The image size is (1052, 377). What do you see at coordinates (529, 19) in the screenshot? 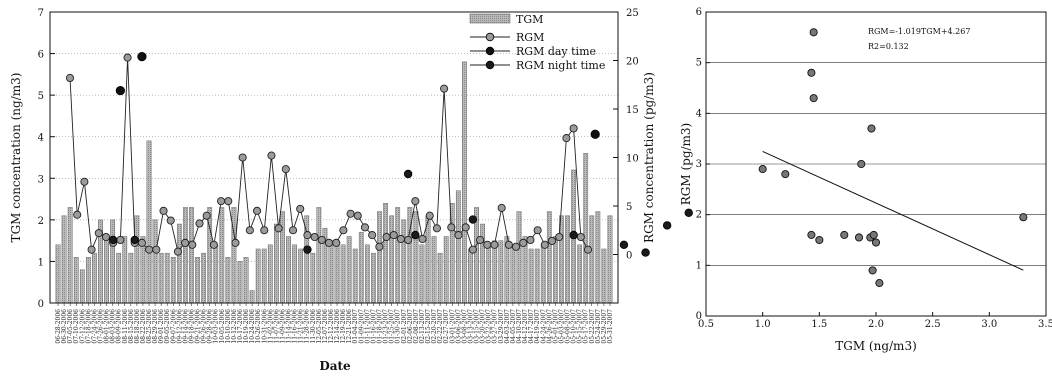
I see `legend-tgm-label: TGM` at bounding box center [529, 19].